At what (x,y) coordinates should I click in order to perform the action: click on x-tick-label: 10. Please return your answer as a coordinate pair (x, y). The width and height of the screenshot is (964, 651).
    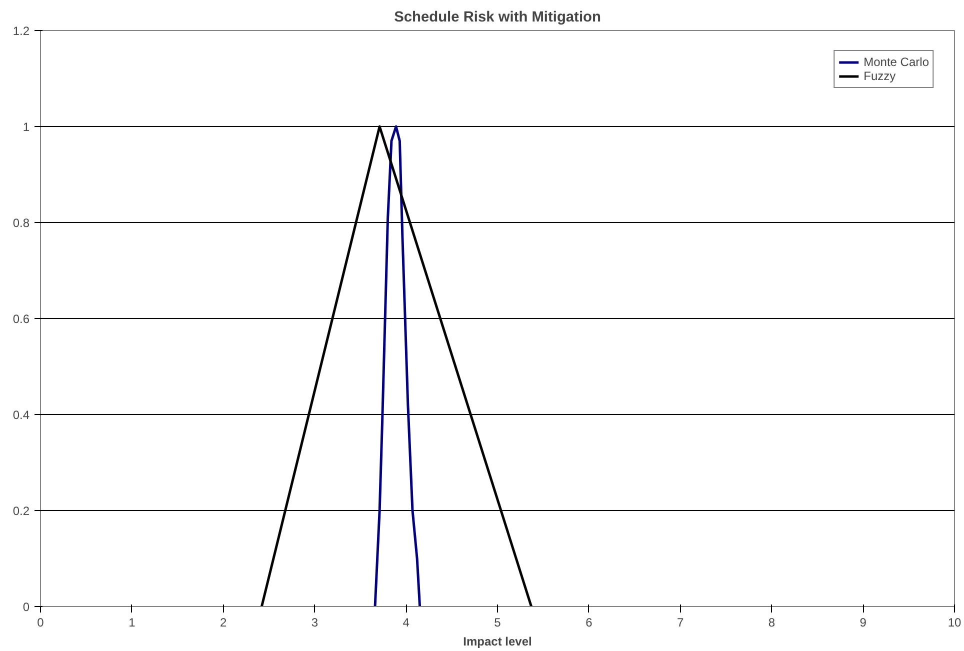
    Looking at the image, I should click on (955, 623).